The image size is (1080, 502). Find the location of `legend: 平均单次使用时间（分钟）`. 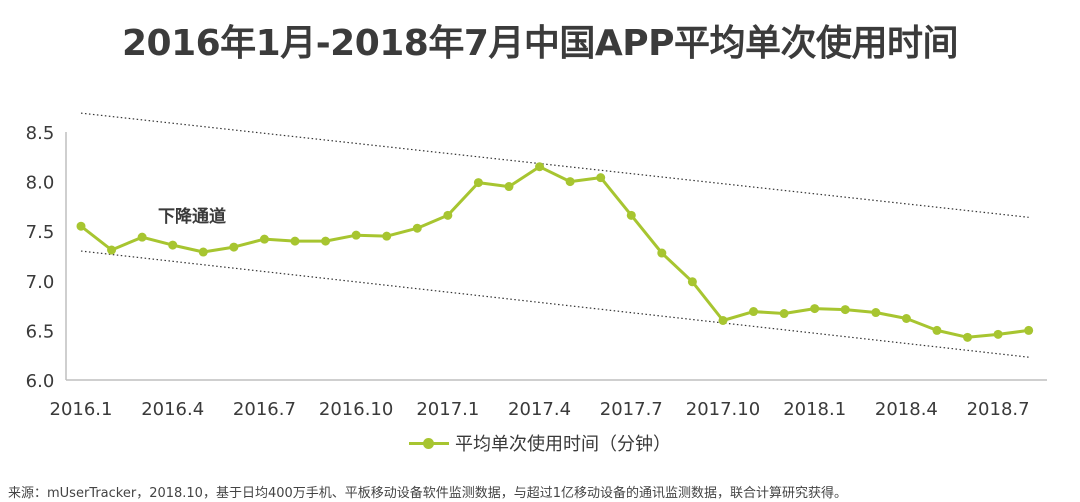

legend: 平均单次使用时间（分钟） is located at coordinates (540, 443).